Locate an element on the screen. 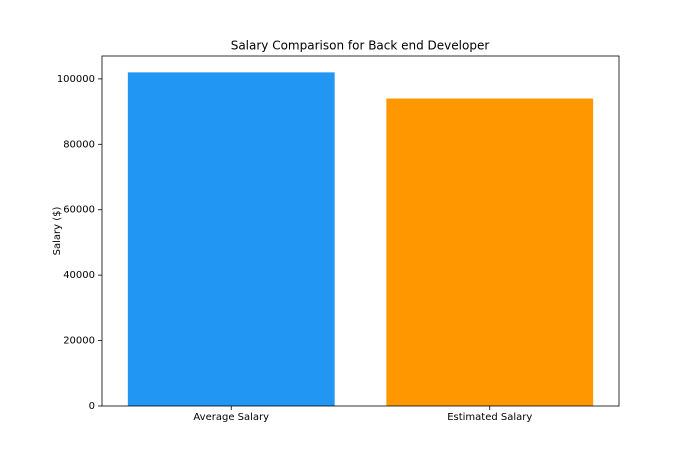 The width and height of the screenshot is (700, 450). y-tick-label: 100000 is located at coordinates (76, 79).